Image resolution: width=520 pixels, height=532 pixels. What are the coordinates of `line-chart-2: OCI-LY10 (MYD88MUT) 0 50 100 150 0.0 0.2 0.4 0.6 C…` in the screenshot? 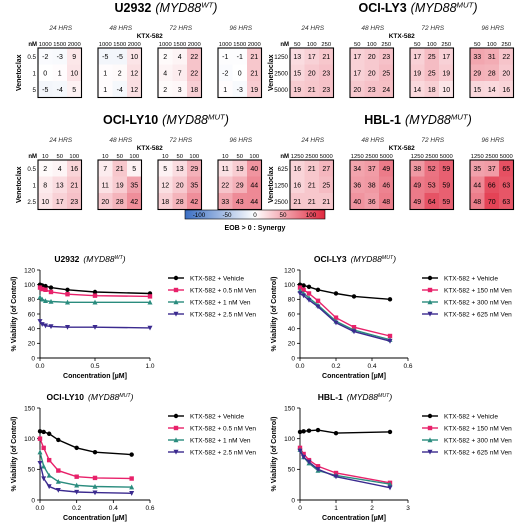 It's located at (133, 457).